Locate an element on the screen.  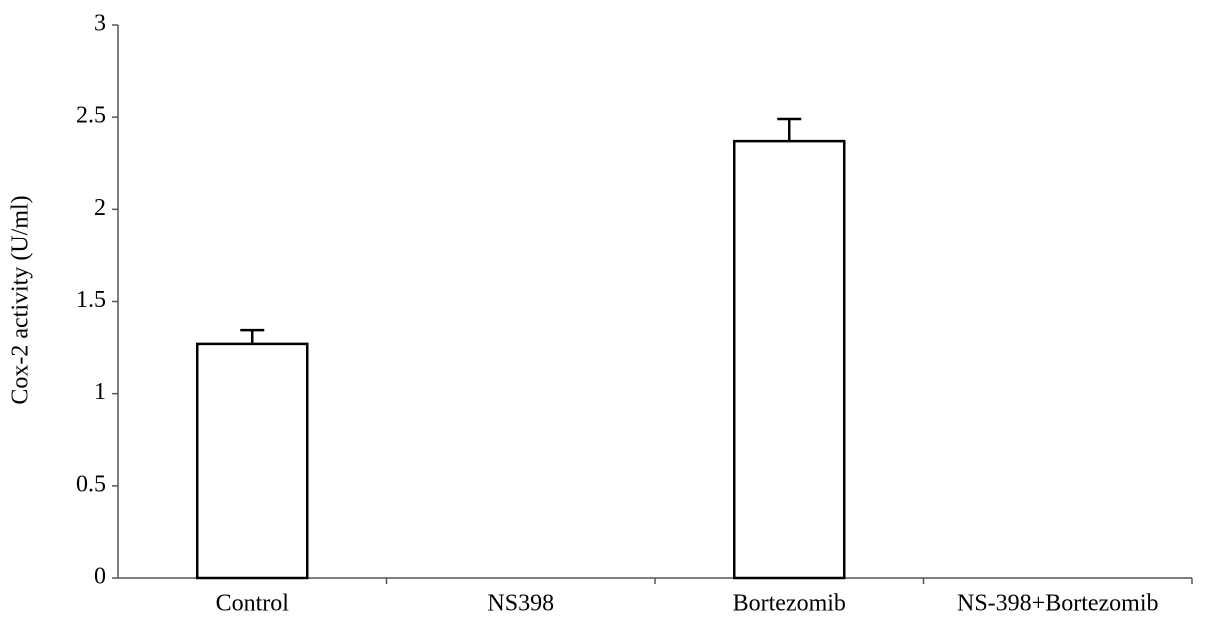
y-tick-label: 0 is located at coordinates (100, 577).